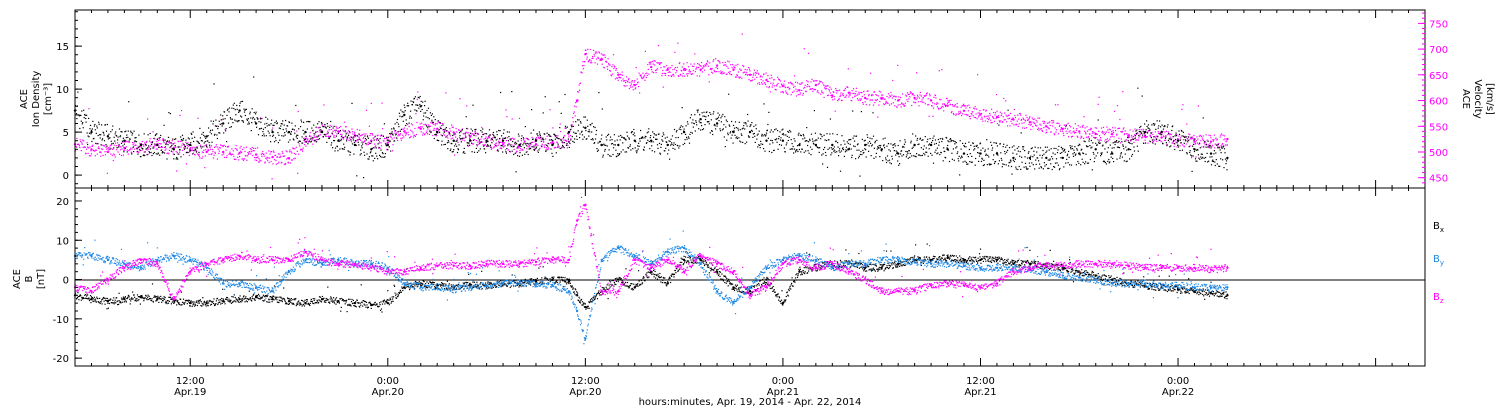 This screenshot has height=410, width=1500. I want to click on density-point, so click(1211, 153).